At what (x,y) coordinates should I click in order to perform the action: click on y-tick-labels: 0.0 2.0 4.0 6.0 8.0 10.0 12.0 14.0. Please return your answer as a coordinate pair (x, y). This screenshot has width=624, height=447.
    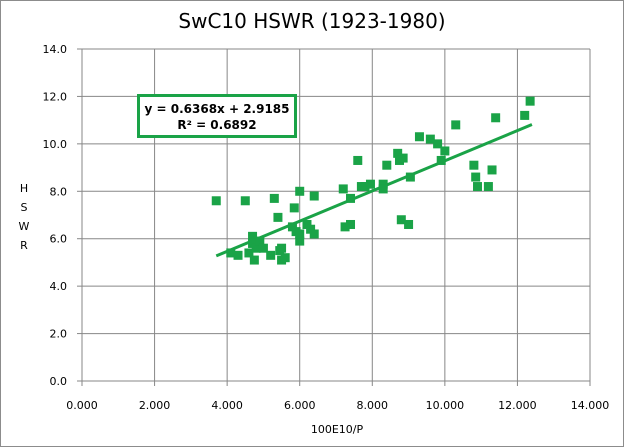
    Looking at the image, I should click on (55, 215).